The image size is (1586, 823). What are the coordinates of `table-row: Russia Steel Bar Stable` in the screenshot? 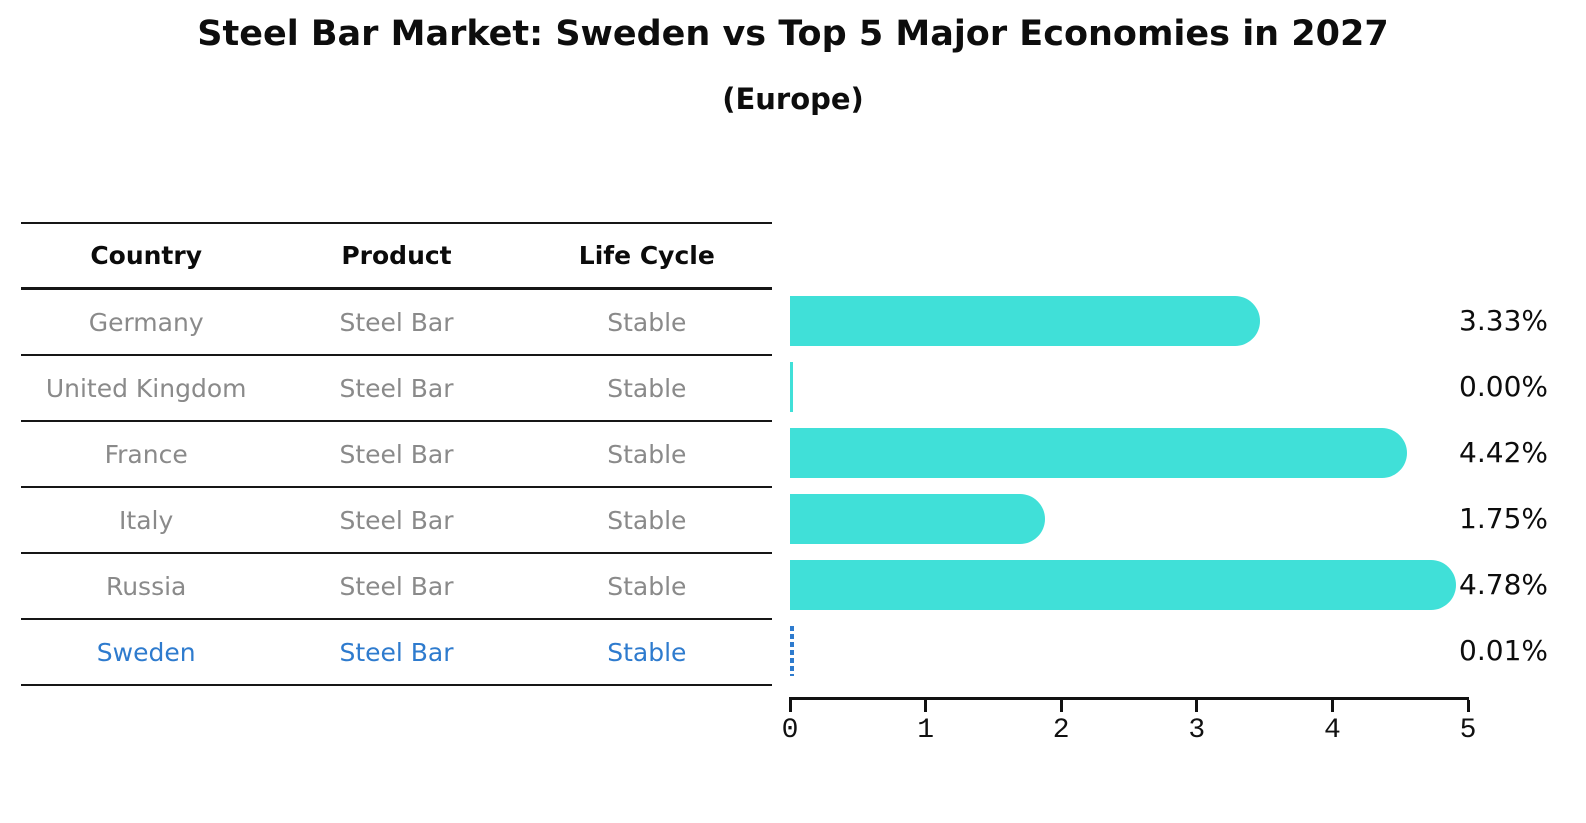 It's located at (396, 587).